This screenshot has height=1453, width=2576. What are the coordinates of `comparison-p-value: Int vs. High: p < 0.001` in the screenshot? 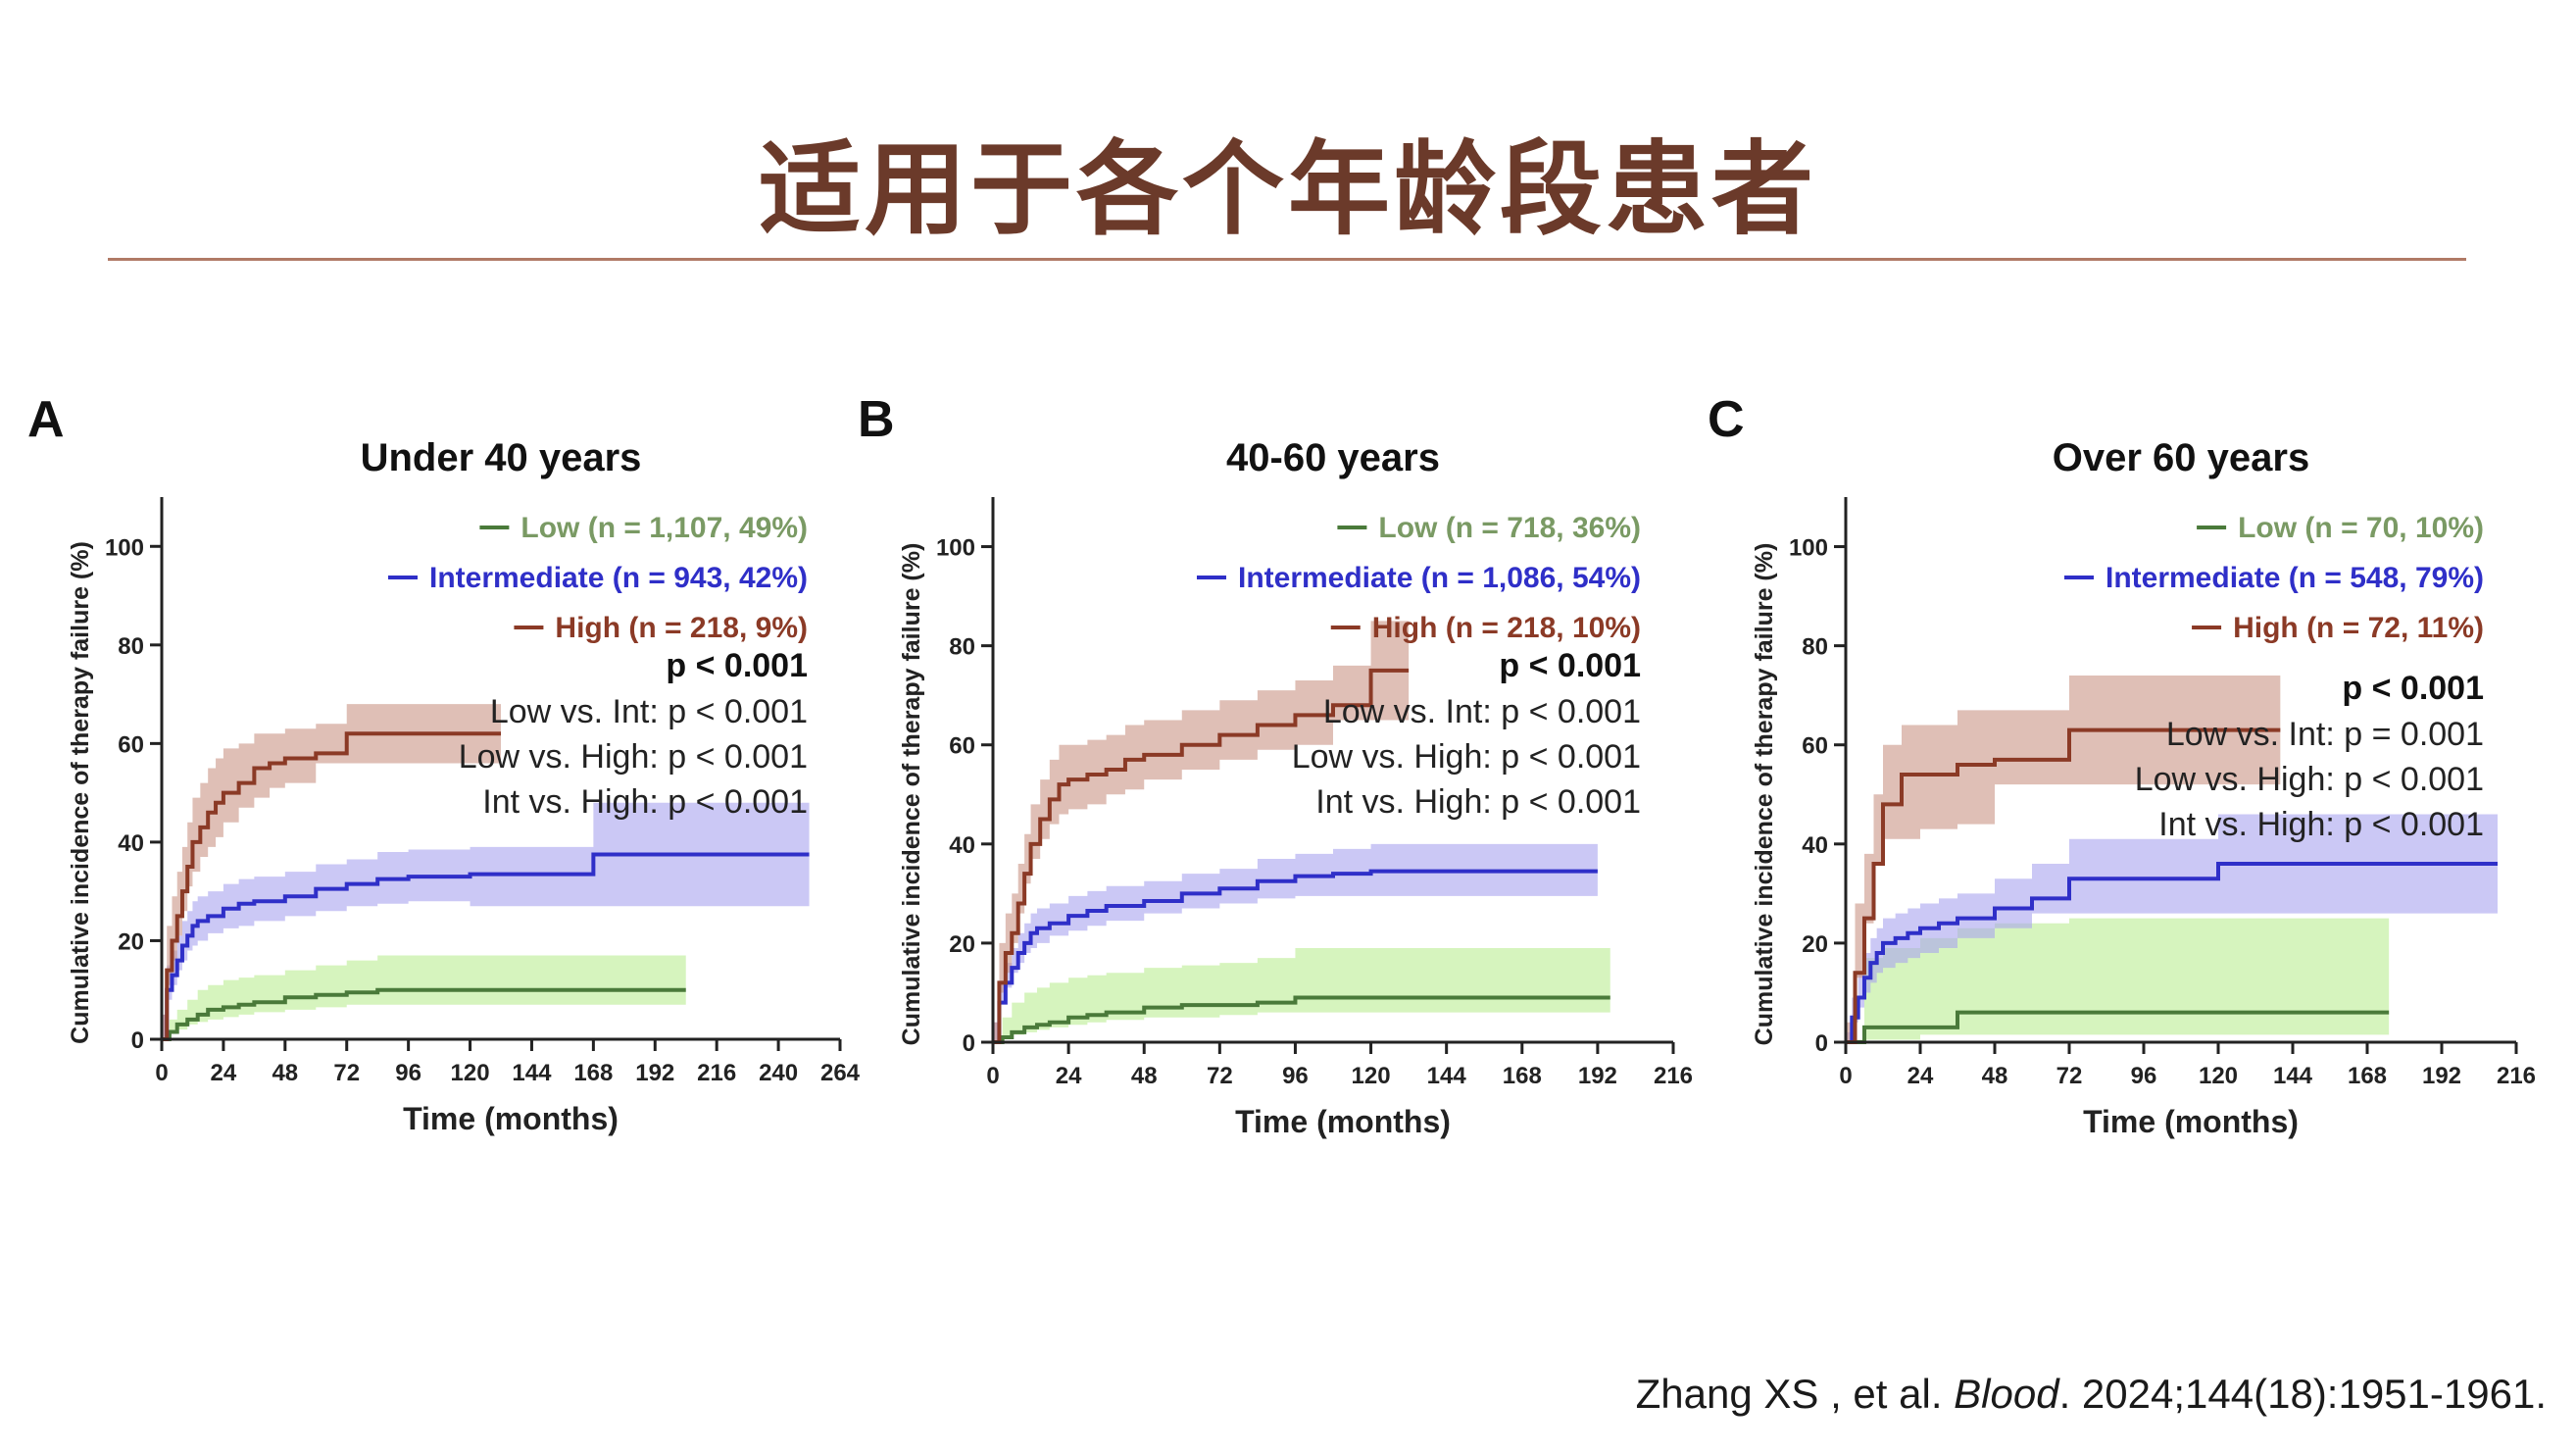 It's located at (2321, 825).